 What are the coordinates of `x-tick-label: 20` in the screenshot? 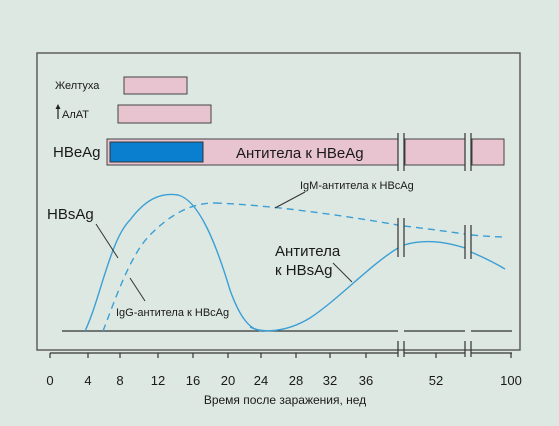 It's located at (228, 380).